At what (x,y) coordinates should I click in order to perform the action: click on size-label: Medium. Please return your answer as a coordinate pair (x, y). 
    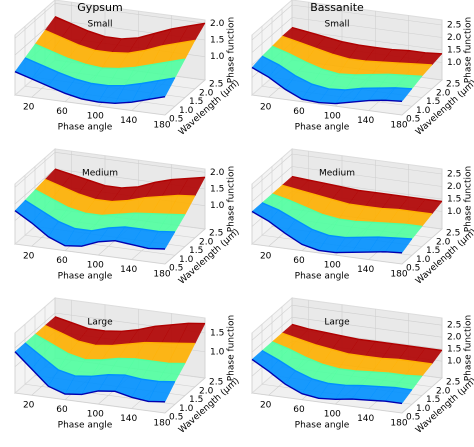
    Looking at the image, I should click on (337, 174).